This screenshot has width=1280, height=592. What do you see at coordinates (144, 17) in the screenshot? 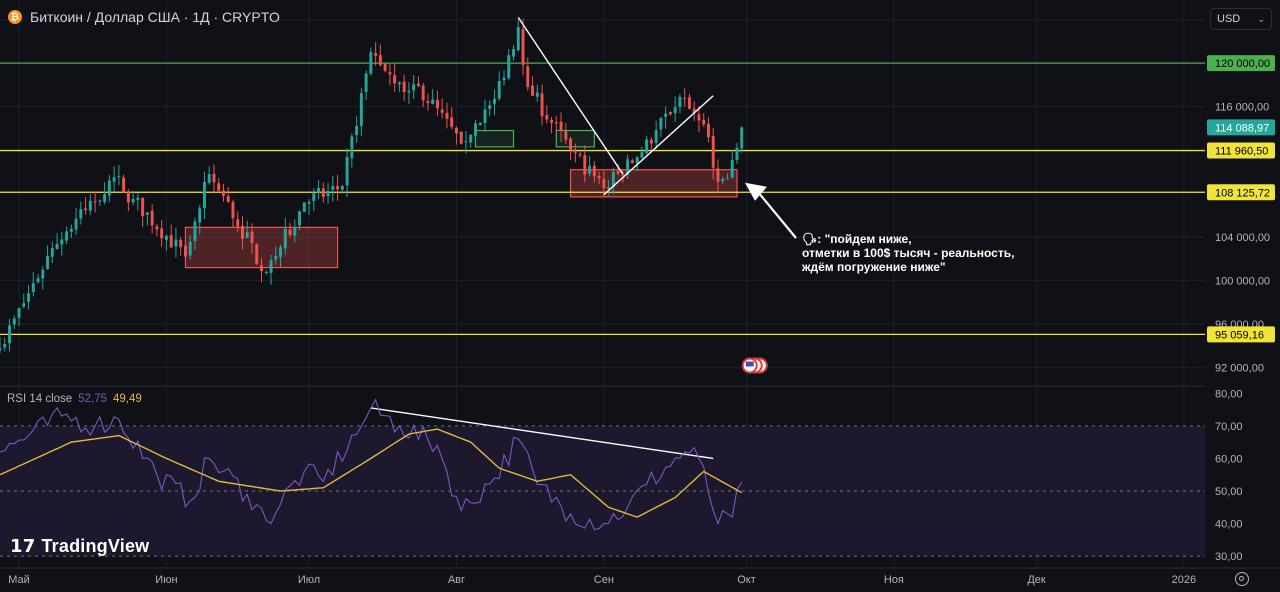
I see `symbol-title: ₿ Биткоин / Доллар США · 1Д · CRYPTO` at bounding box center [144, 17].